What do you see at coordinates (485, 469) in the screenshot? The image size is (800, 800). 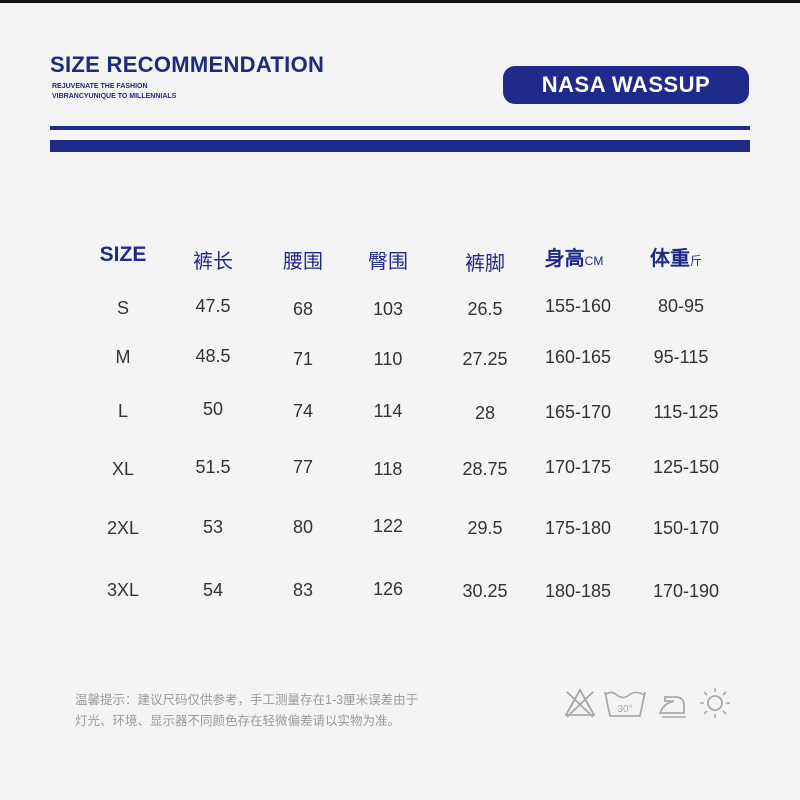 I see `table-cell: 28.75` at bounding box center [485, 469].